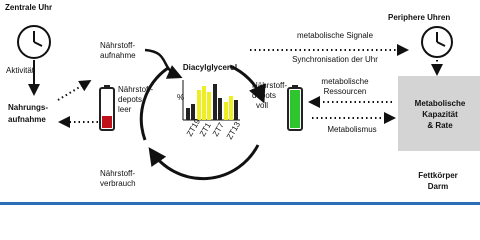  What do you see at coordinates (118, 50) in the screenshot?
I see `intake-label: Nährstoff-aufnahme` at bounding box center [118, 50].